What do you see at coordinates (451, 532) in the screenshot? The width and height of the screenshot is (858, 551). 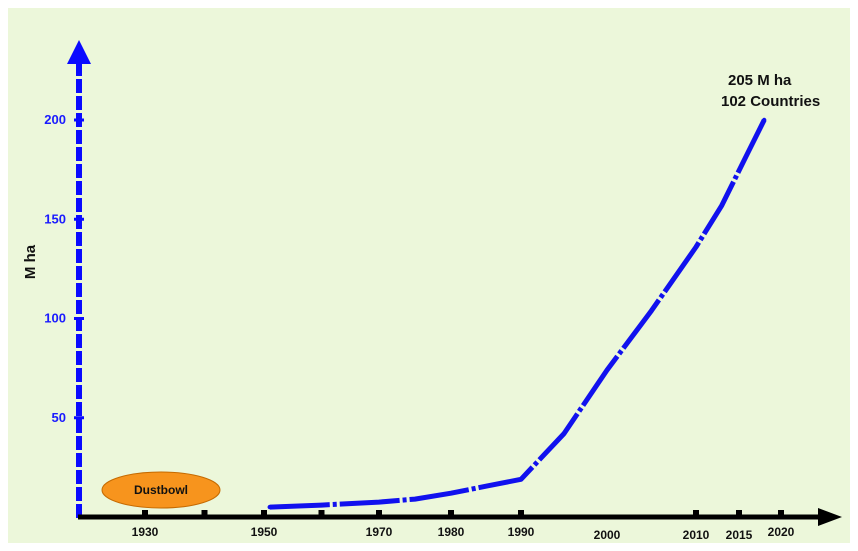 I see `x-tick-label: 1980` at bounding box center [451, 532].